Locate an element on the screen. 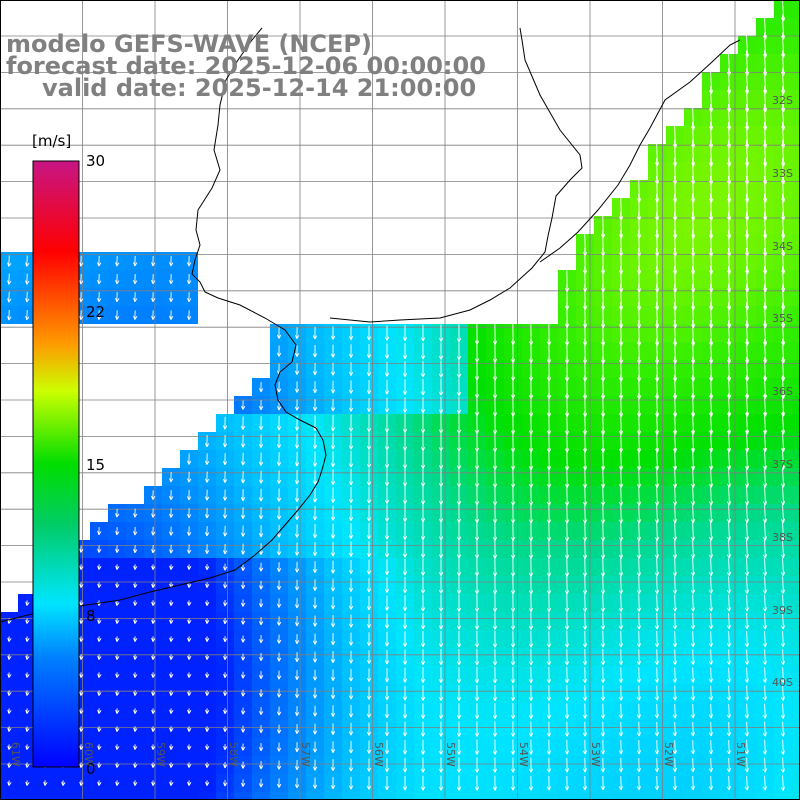 The image size is (800, 800). colorbar-tick-30: 30 is located at coordinates (96, 161).